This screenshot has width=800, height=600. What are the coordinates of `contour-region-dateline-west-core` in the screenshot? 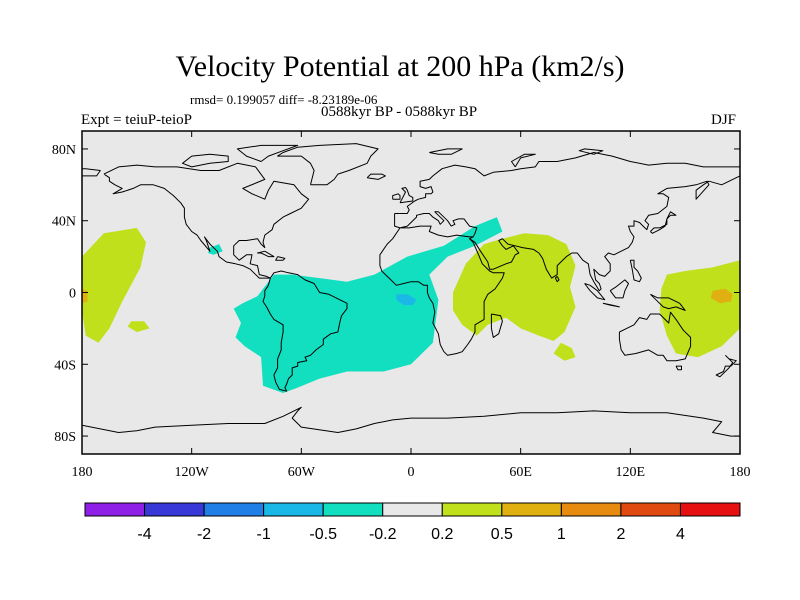 It's located at (85, 296).